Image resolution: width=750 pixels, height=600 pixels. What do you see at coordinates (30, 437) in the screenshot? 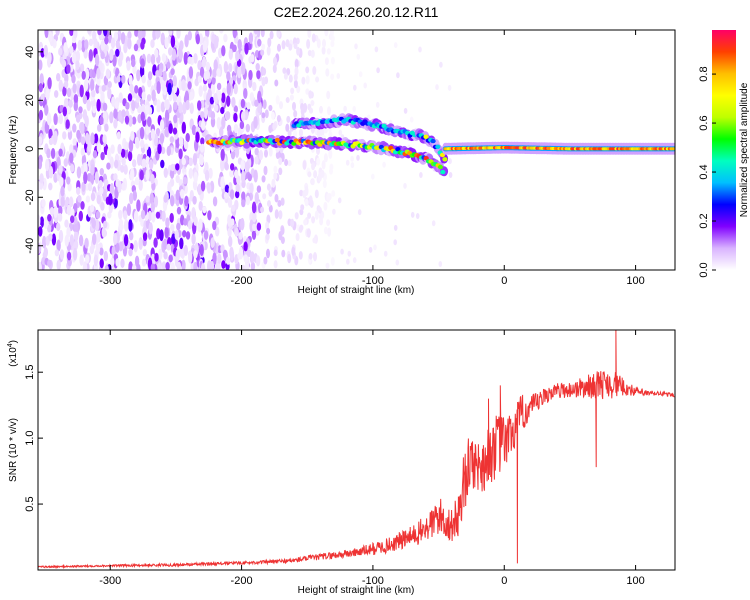
I see `ytick-label: 1.0` at bounding box center [30, 437].